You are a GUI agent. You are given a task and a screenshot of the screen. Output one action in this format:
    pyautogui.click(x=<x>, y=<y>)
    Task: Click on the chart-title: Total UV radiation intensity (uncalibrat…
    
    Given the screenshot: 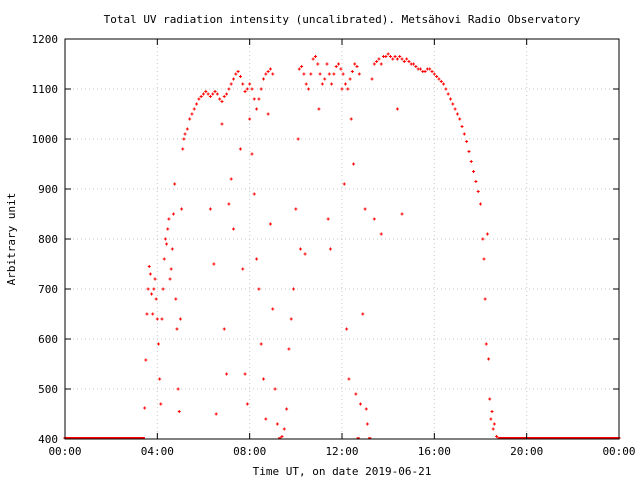 What is the action you would take?
    pyautogui.click(x=342, y=19)
    